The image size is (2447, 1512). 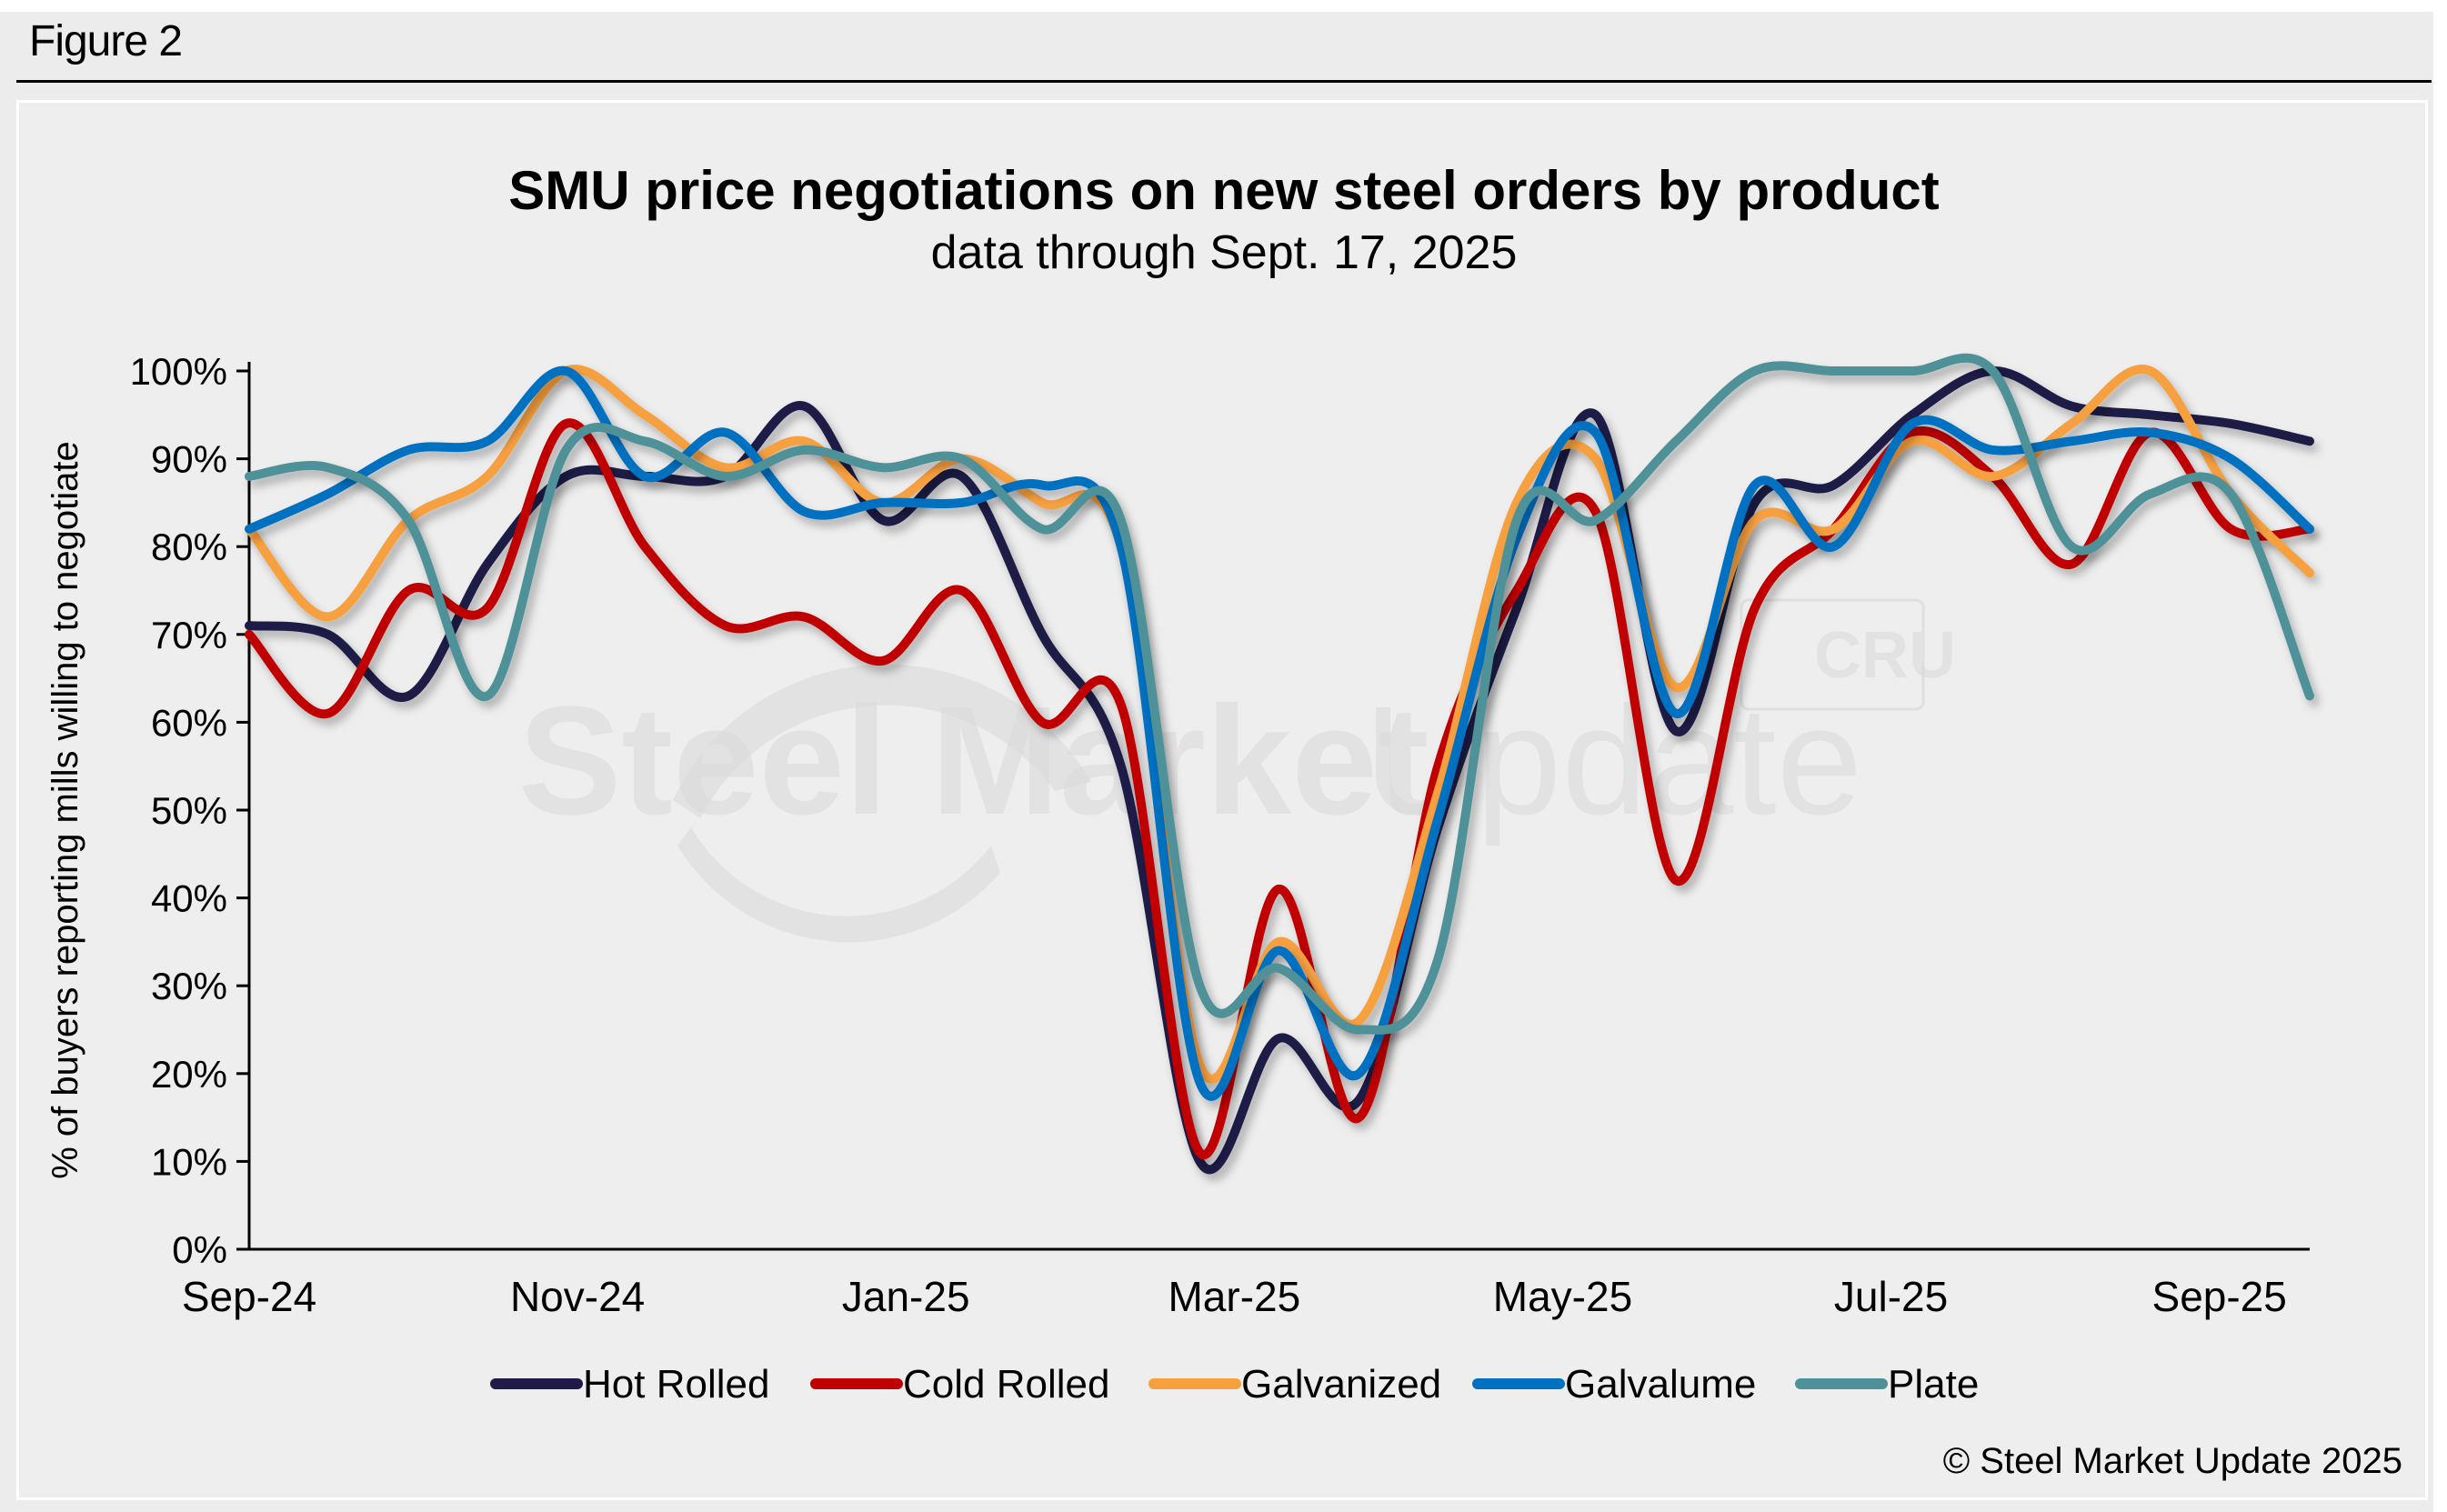 What do you see at coordinates (189, 547) in the screenshot?
I see `y-tick-label: 80%` at bounding box center [189, 547].